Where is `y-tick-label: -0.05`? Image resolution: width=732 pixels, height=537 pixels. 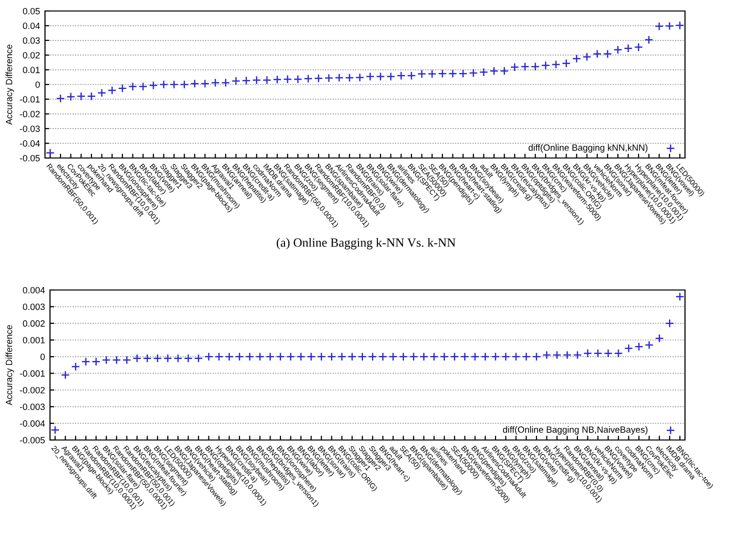 y-tick-label: -0.05 is located at coordinates (30, 158).